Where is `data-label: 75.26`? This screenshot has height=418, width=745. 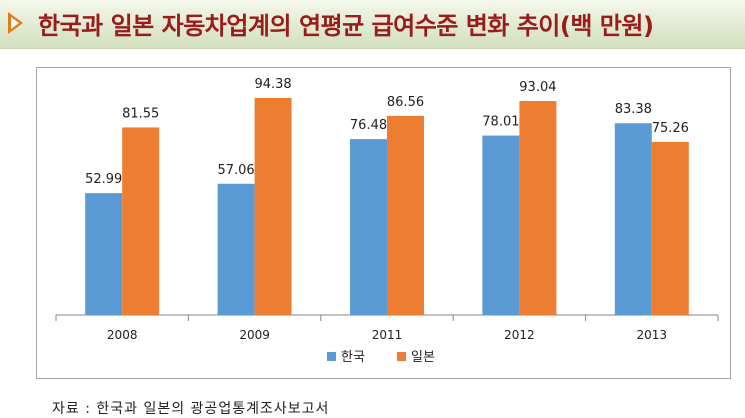
data-label: 75.26 is located at coordinates (670, 128).